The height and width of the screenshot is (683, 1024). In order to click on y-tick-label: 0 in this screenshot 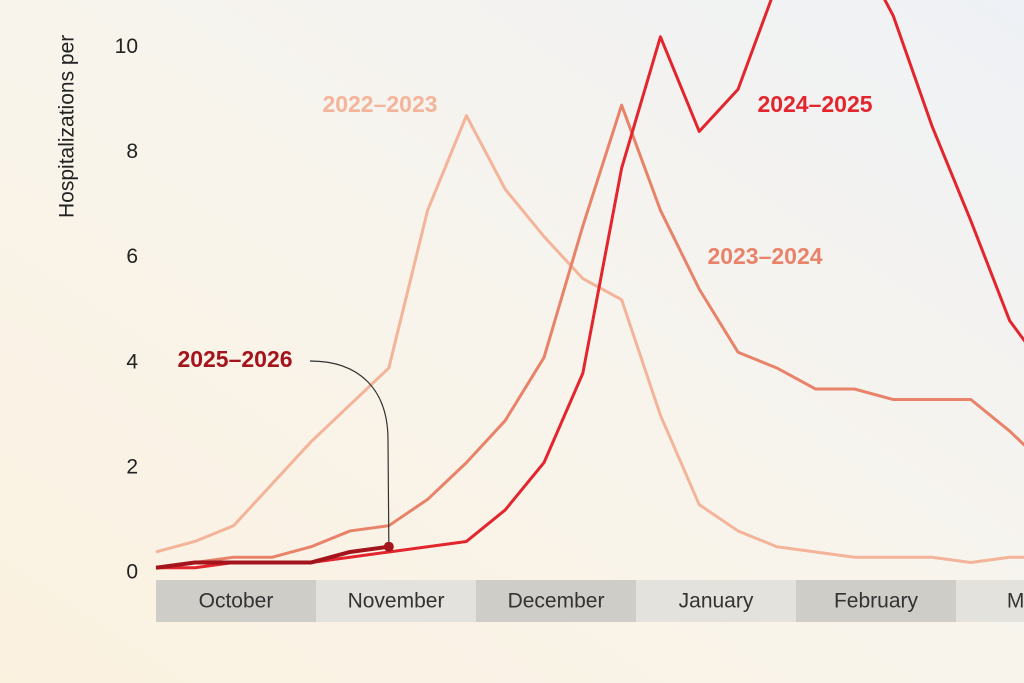, I will do `click(132, 572)`.